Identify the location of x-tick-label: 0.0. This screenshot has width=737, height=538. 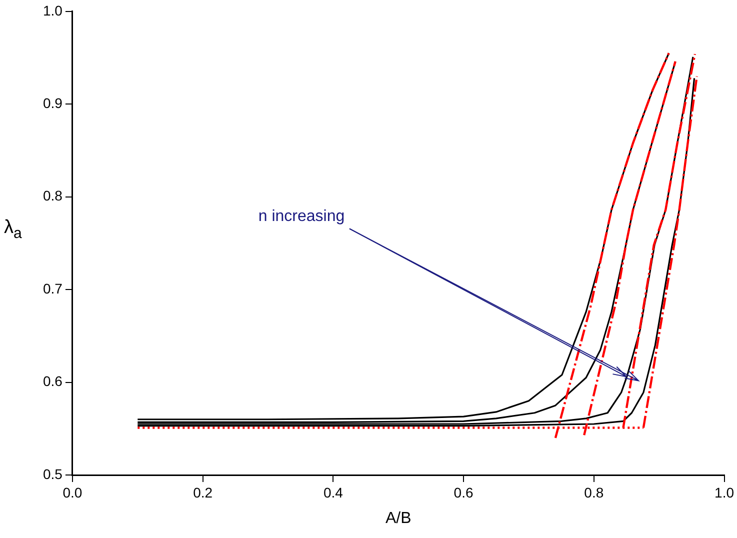
(72, 492).